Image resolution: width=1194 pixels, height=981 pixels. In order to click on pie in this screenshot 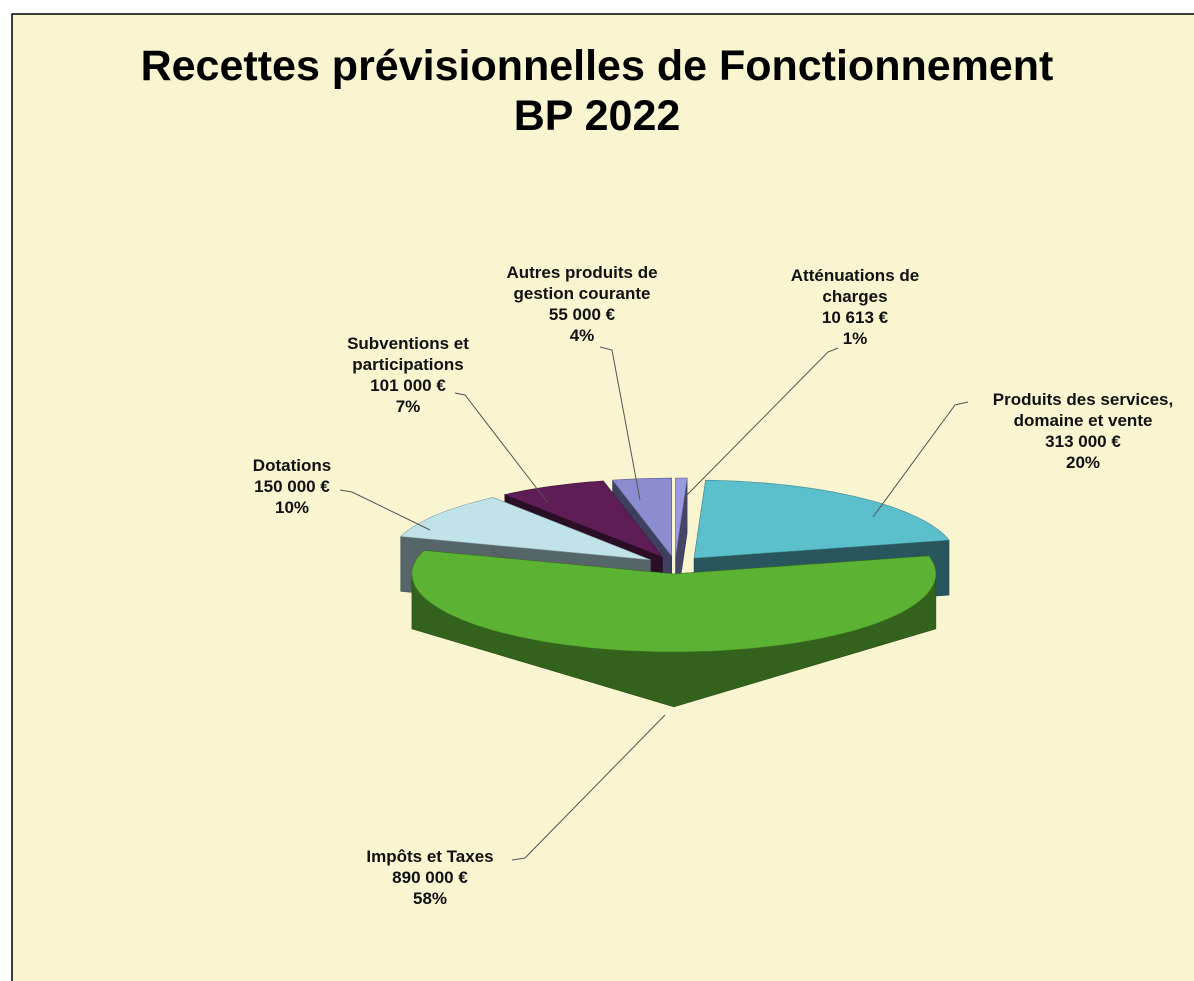, I will do `click(674, 592)`.